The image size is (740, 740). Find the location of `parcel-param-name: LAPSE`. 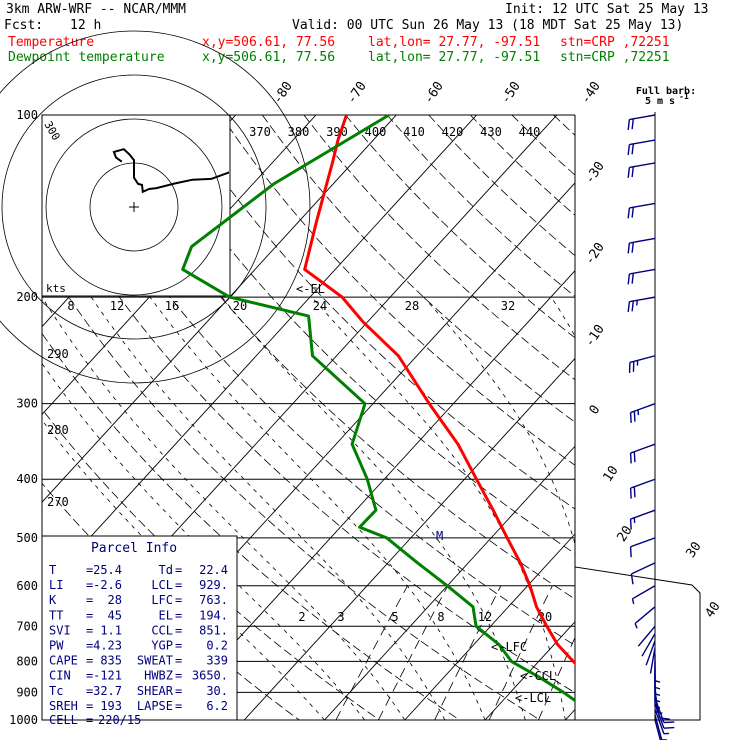

parcel-param-name: LAPSE is located at coordinates (155, 706).